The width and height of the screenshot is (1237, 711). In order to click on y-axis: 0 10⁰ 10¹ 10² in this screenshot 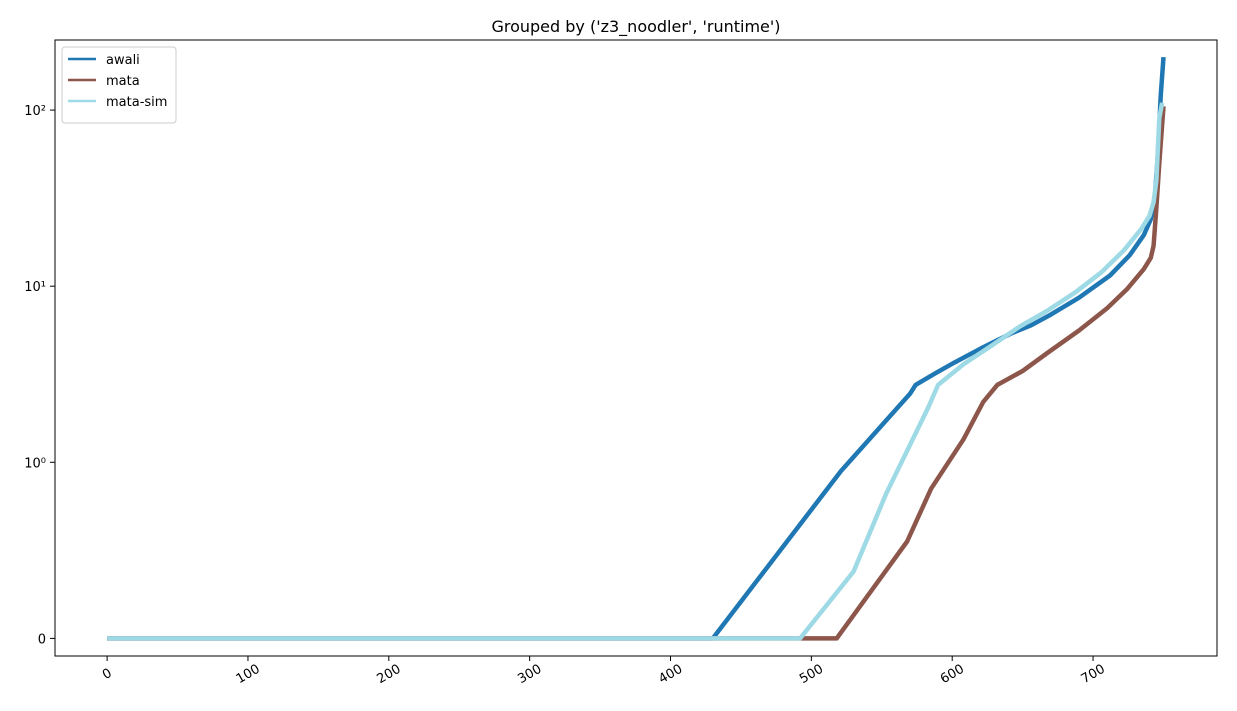, I will do `click(39, 375)`.